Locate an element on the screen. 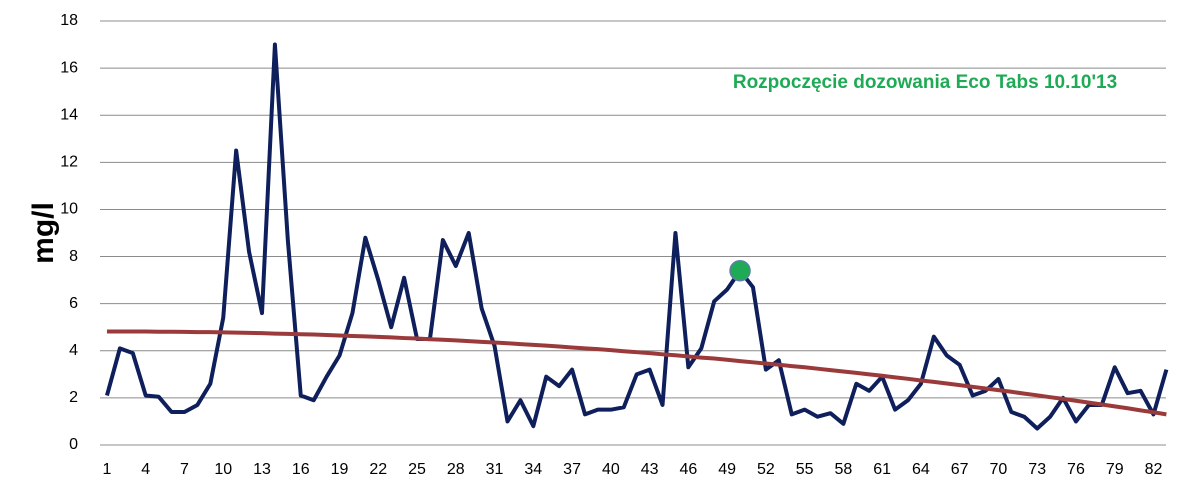 The width and height of the screenshot is (1177, 488). x-tick-label: 55 is located at coordinates (805, 469).